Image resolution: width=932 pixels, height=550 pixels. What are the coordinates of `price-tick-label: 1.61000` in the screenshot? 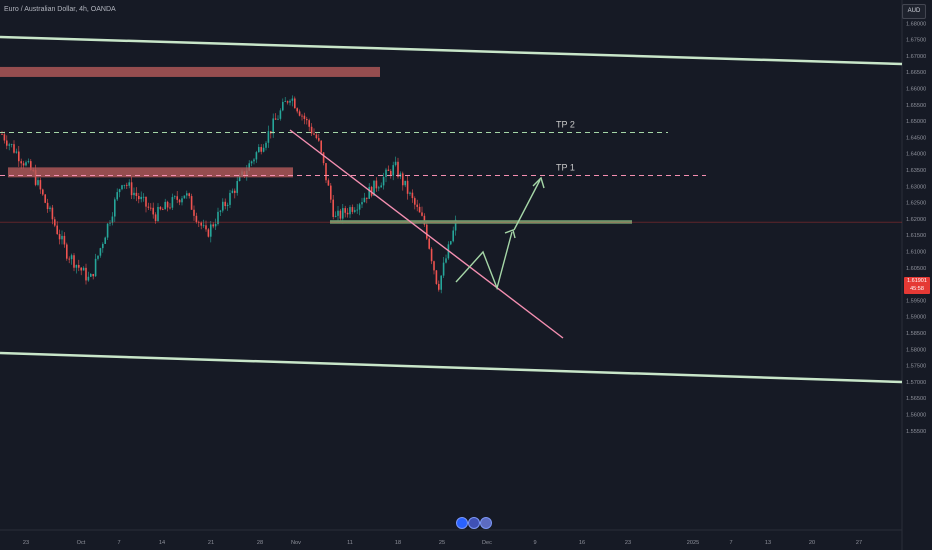 It's located at (916, 253).